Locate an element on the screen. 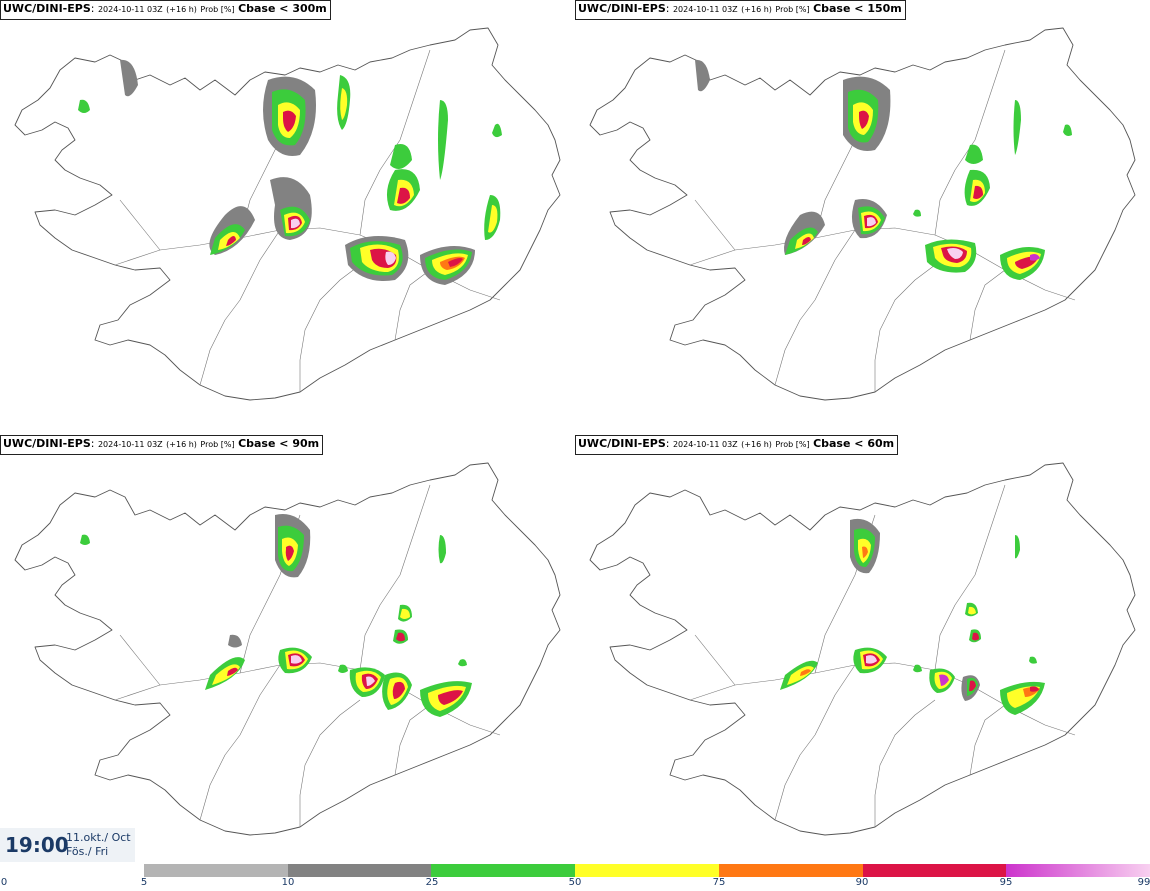 Image resolution: width=1150 pixels, height=891 pixels. colorbar-tick: 50 is located at coordinates (575, 882).